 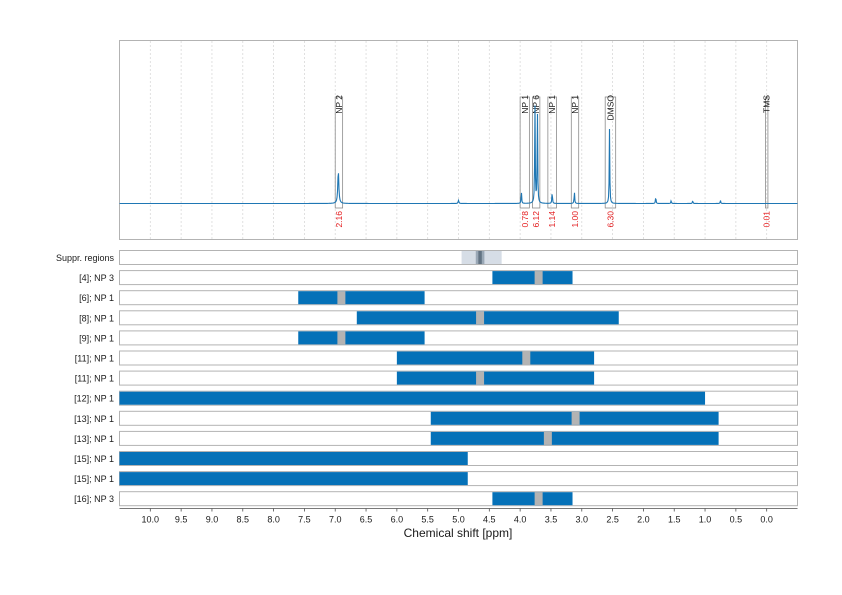 I want to click on row-label: [4]; NP 3, so click(x=96, y=278).